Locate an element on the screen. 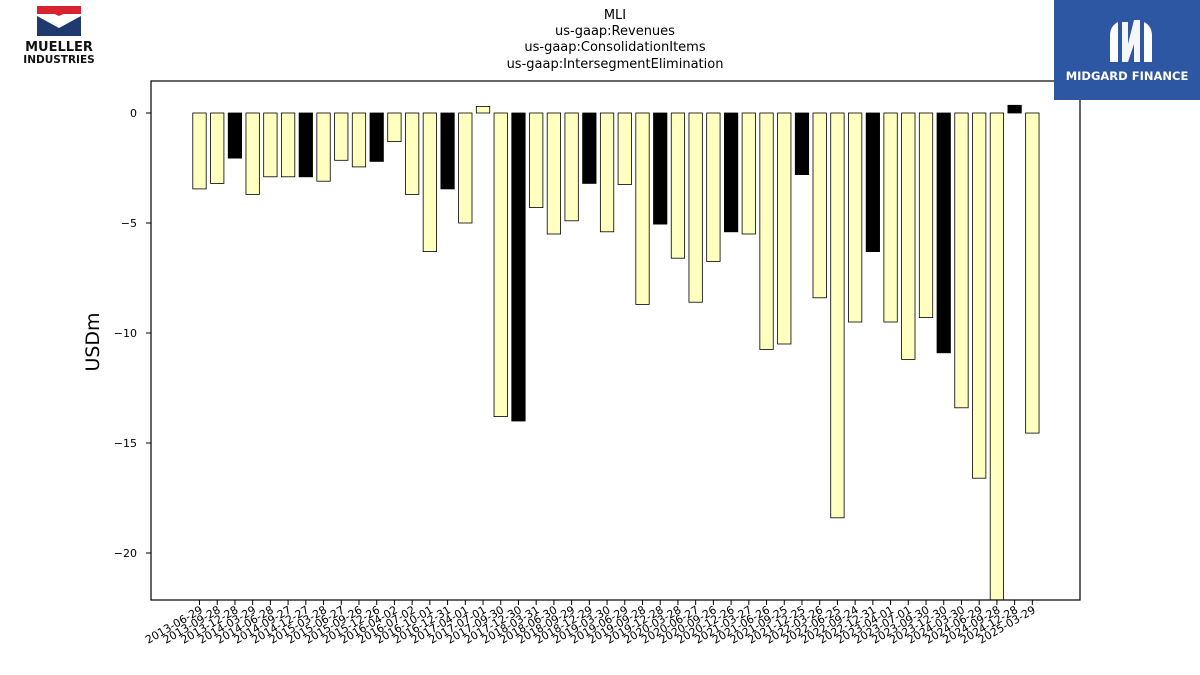 The image size is (1200, 675). mueller-logo-icon: MUELLER INDUSTRIES is located at coordinates (59, 36).